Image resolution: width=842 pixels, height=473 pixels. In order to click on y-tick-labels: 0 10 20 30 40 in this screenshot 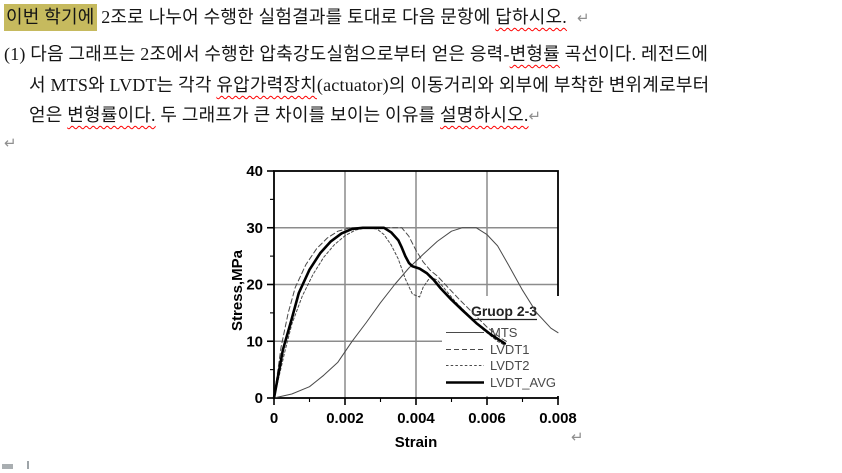, I will do `click(254, 285)`.